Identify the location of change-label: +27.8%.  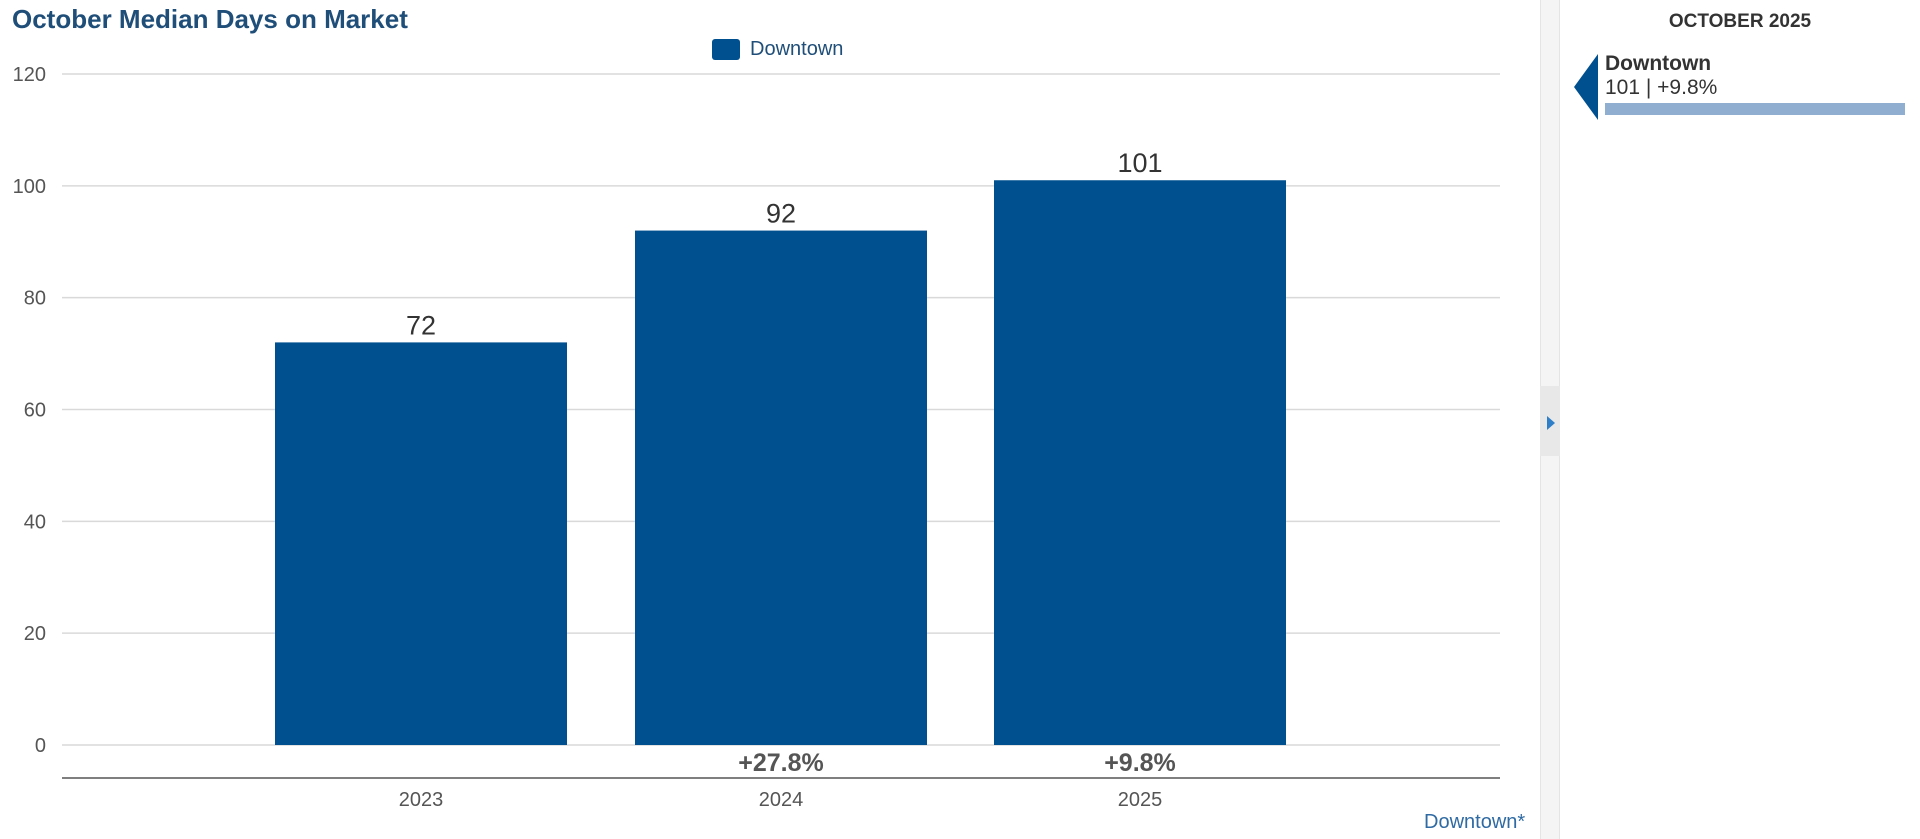
(781, 763).